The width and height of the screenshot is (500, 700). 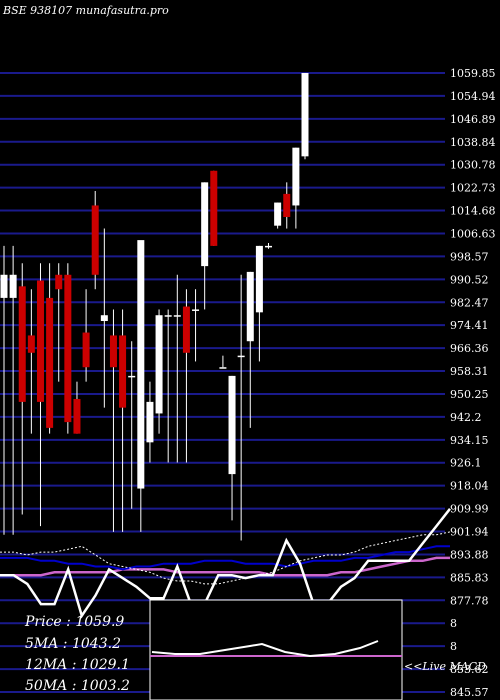 What do you see at coordinates (265, 649) in the screenshot?
I see `macd-line` at bounding box center [265, 649].